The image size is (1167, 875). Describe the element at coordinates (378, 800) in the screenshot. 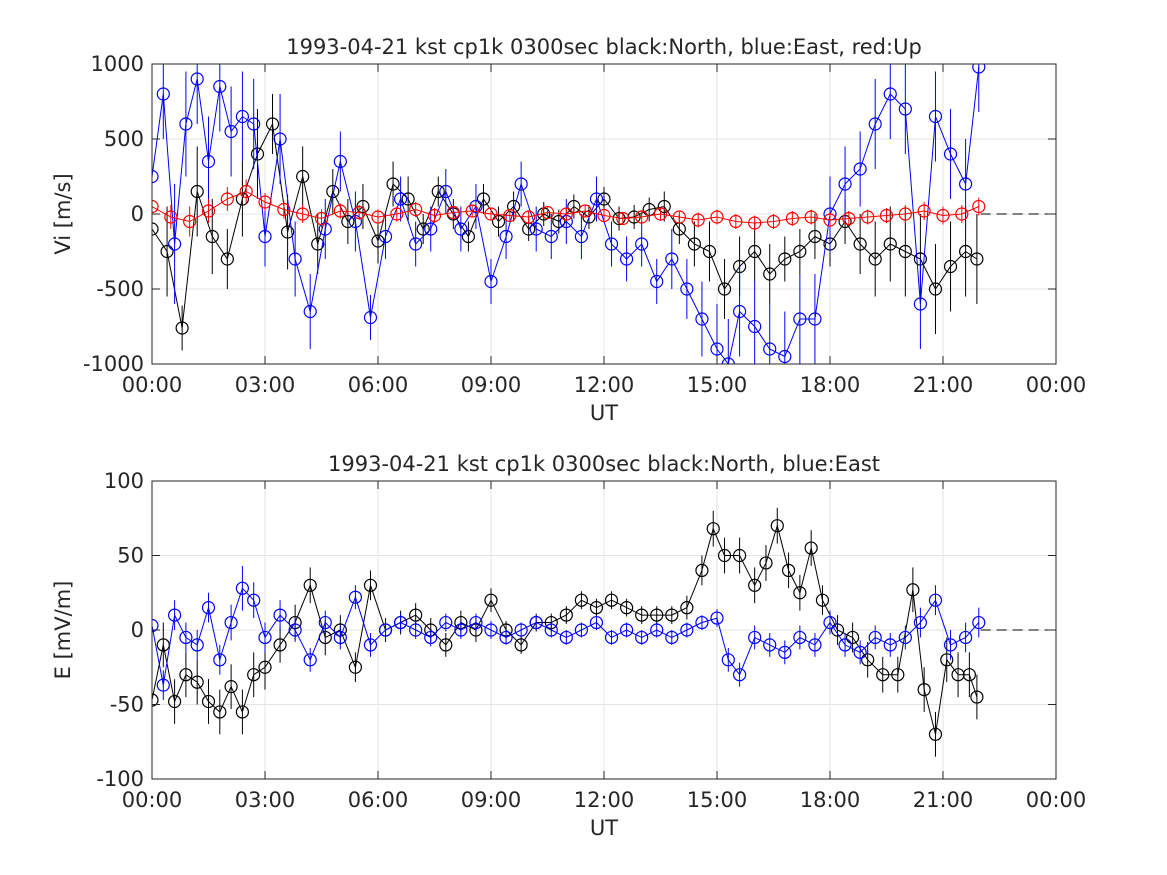

I see `x-tick-label: 06:00` at that location.